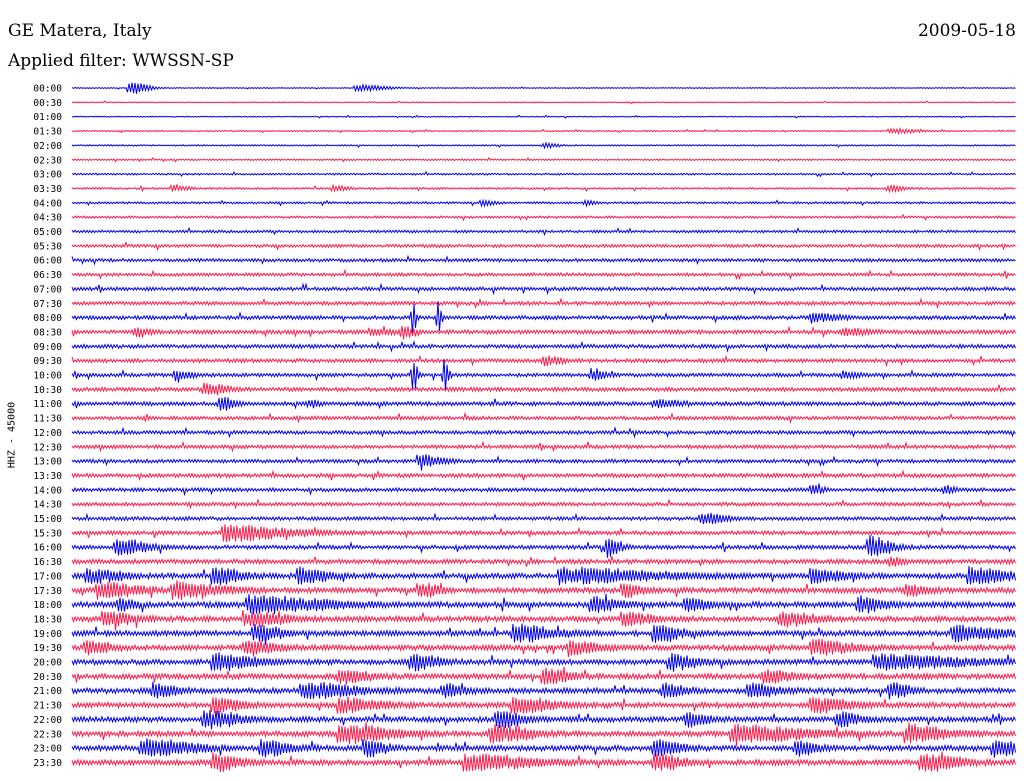 Image resolution: width=1024 pixels, height=780 pixels. What do you see at coordinates (47, 376) in the screenshot?
I see `time-label-1000: 10:00` at bounding box center [47, 376].